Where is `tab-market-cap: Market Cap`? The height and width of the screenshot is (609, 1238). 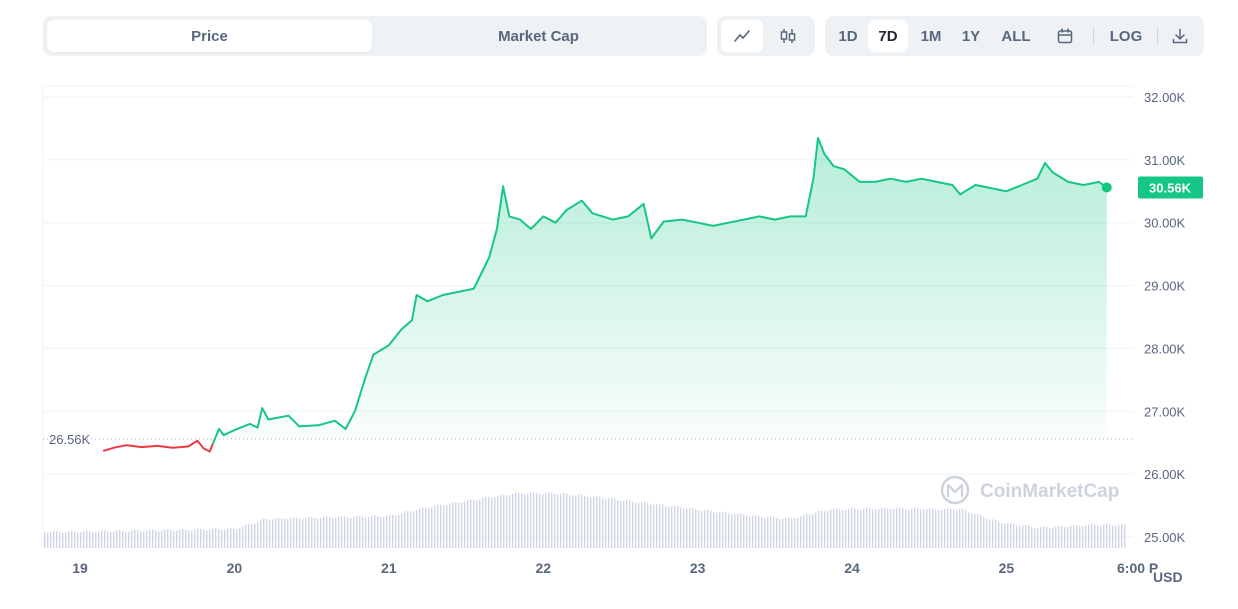 tab-market-cap: Market Cap is located at coordinates (538, 36).